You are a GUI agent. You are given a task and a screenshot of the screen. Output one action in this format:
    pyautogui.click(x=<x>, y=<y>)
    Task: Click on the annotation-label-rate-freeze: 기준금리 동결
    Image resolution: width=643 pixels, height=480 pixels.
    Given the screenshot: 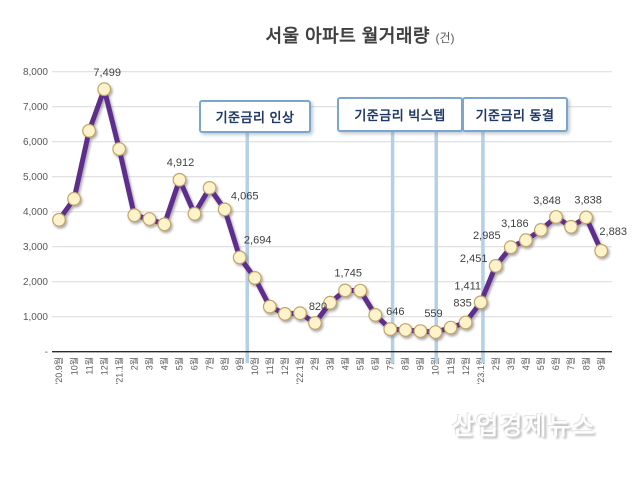 What is the action you would take?
    pyautogui.click(x=515, y=115)
    